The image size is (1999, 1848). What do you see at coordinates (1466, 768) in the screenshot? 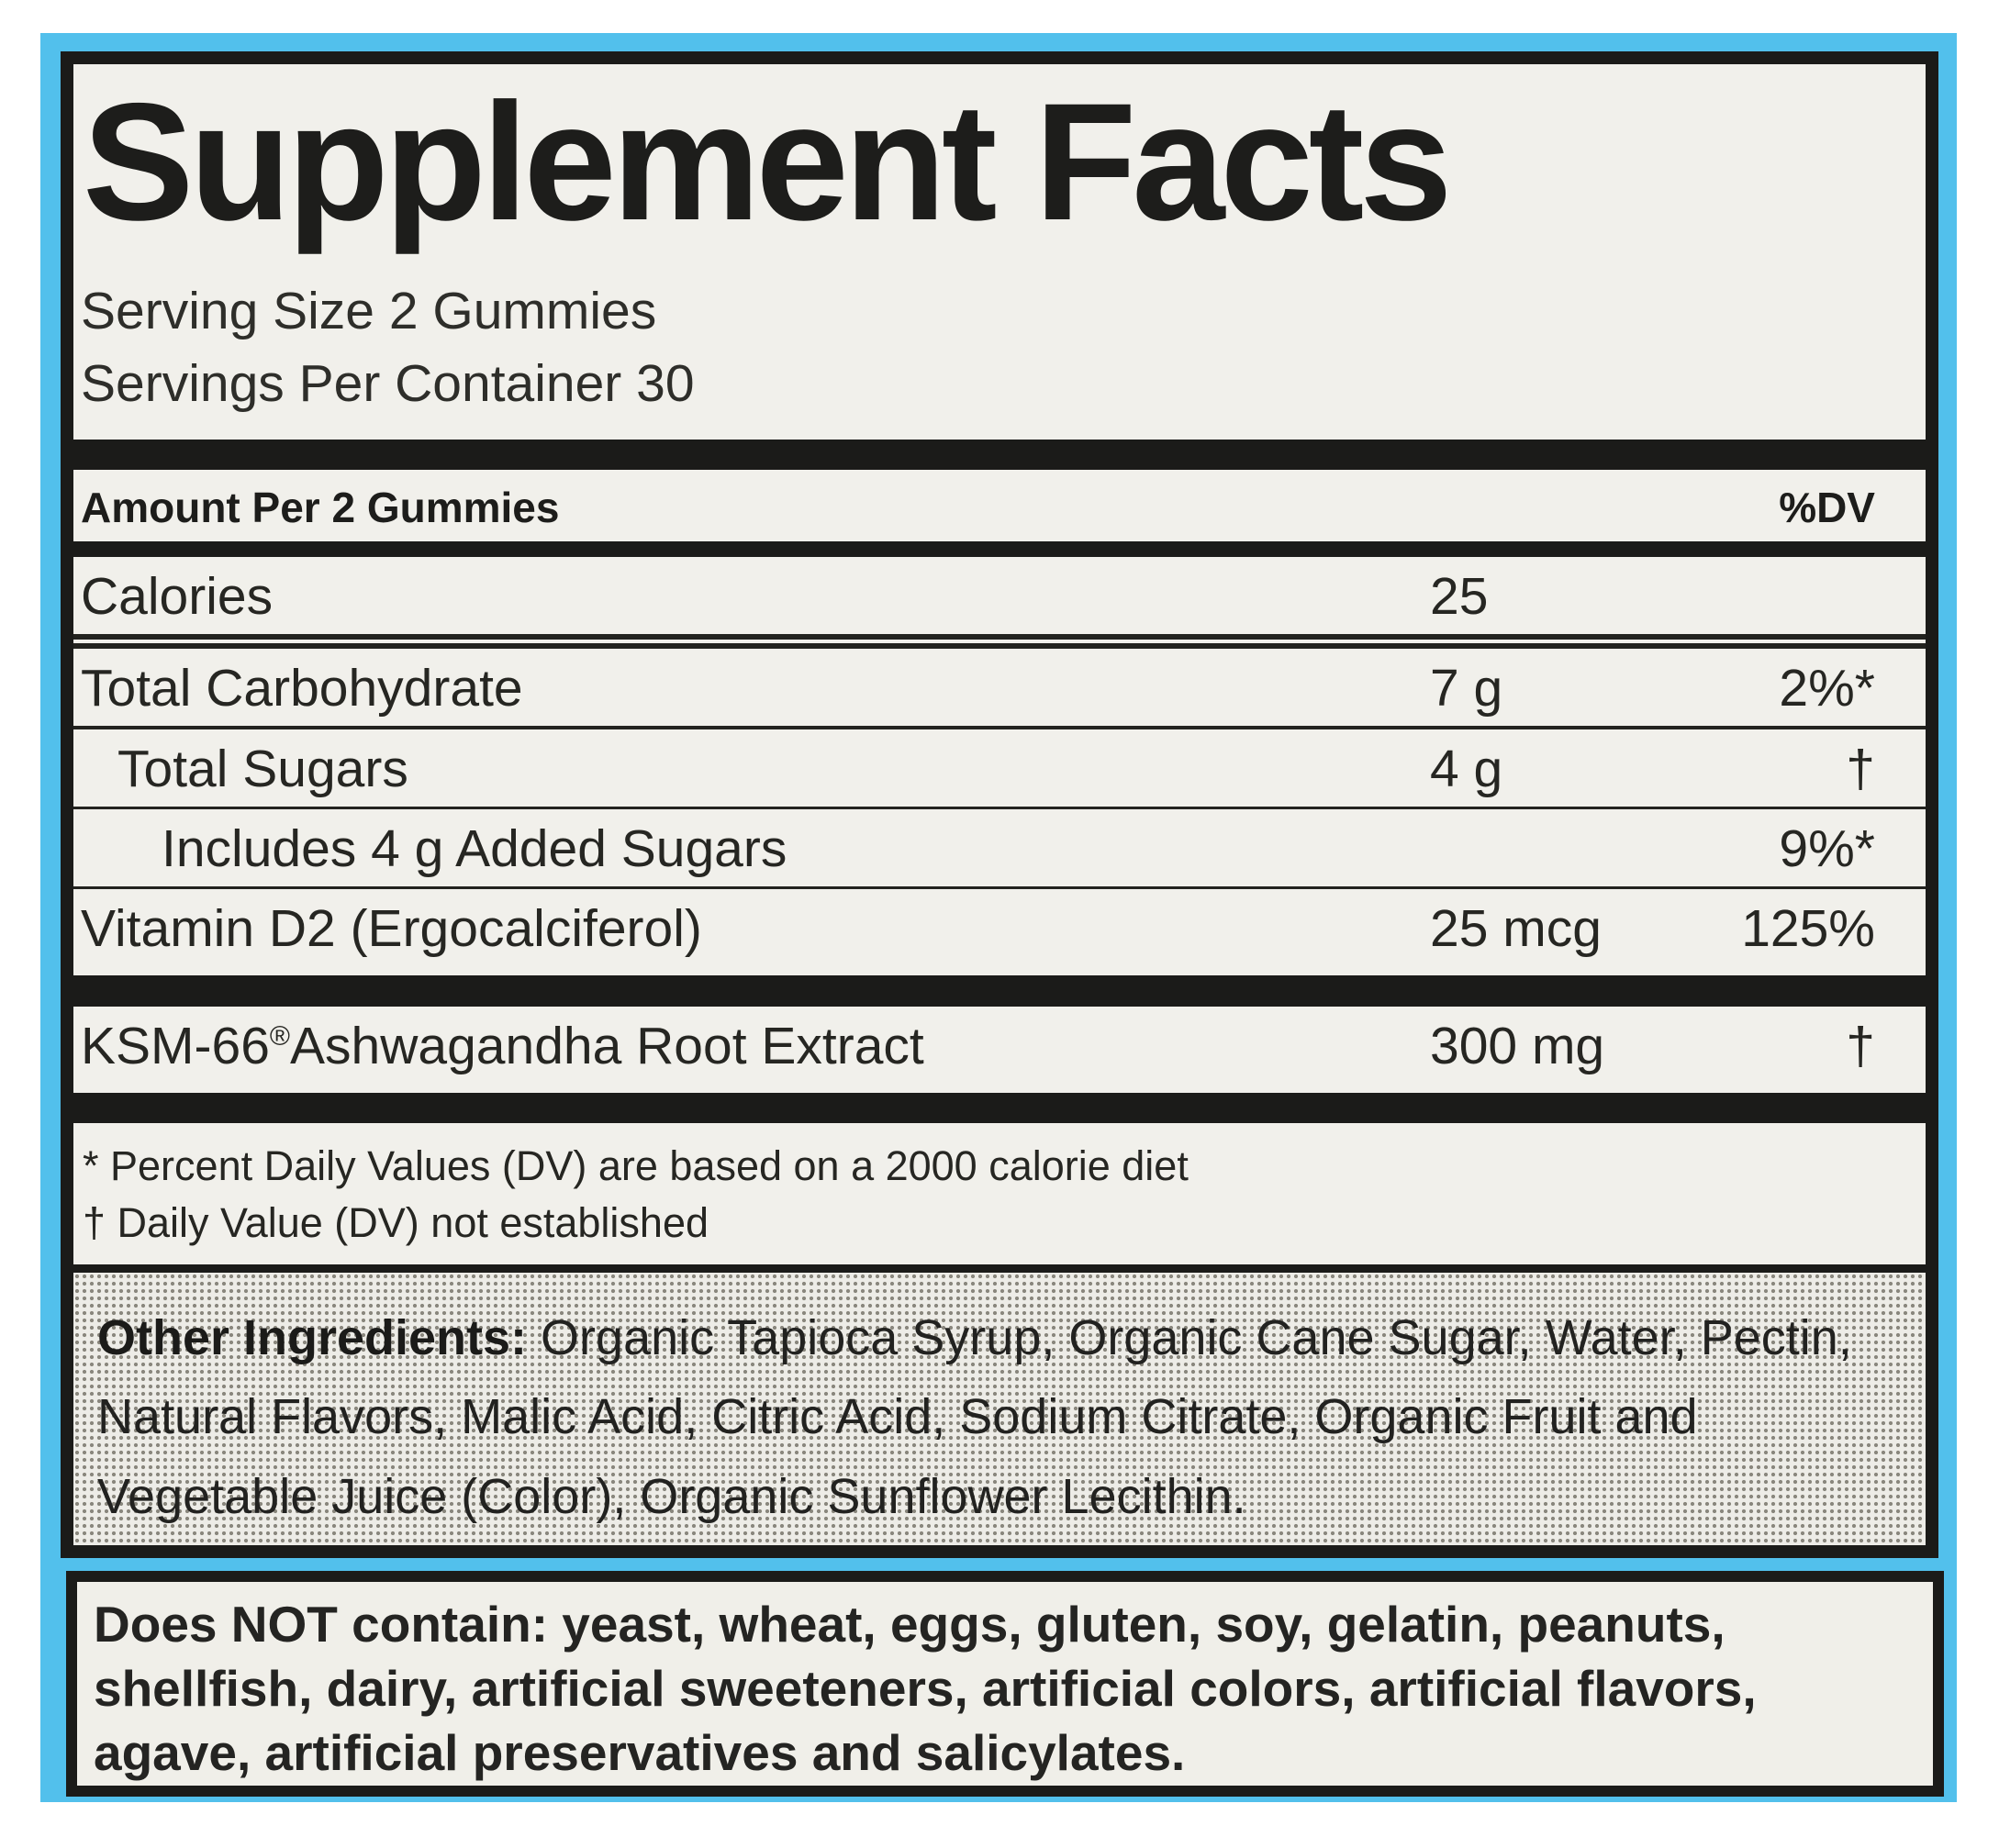
I see `nutrient-amount: 4 g` at bounding box center [1466, 768].